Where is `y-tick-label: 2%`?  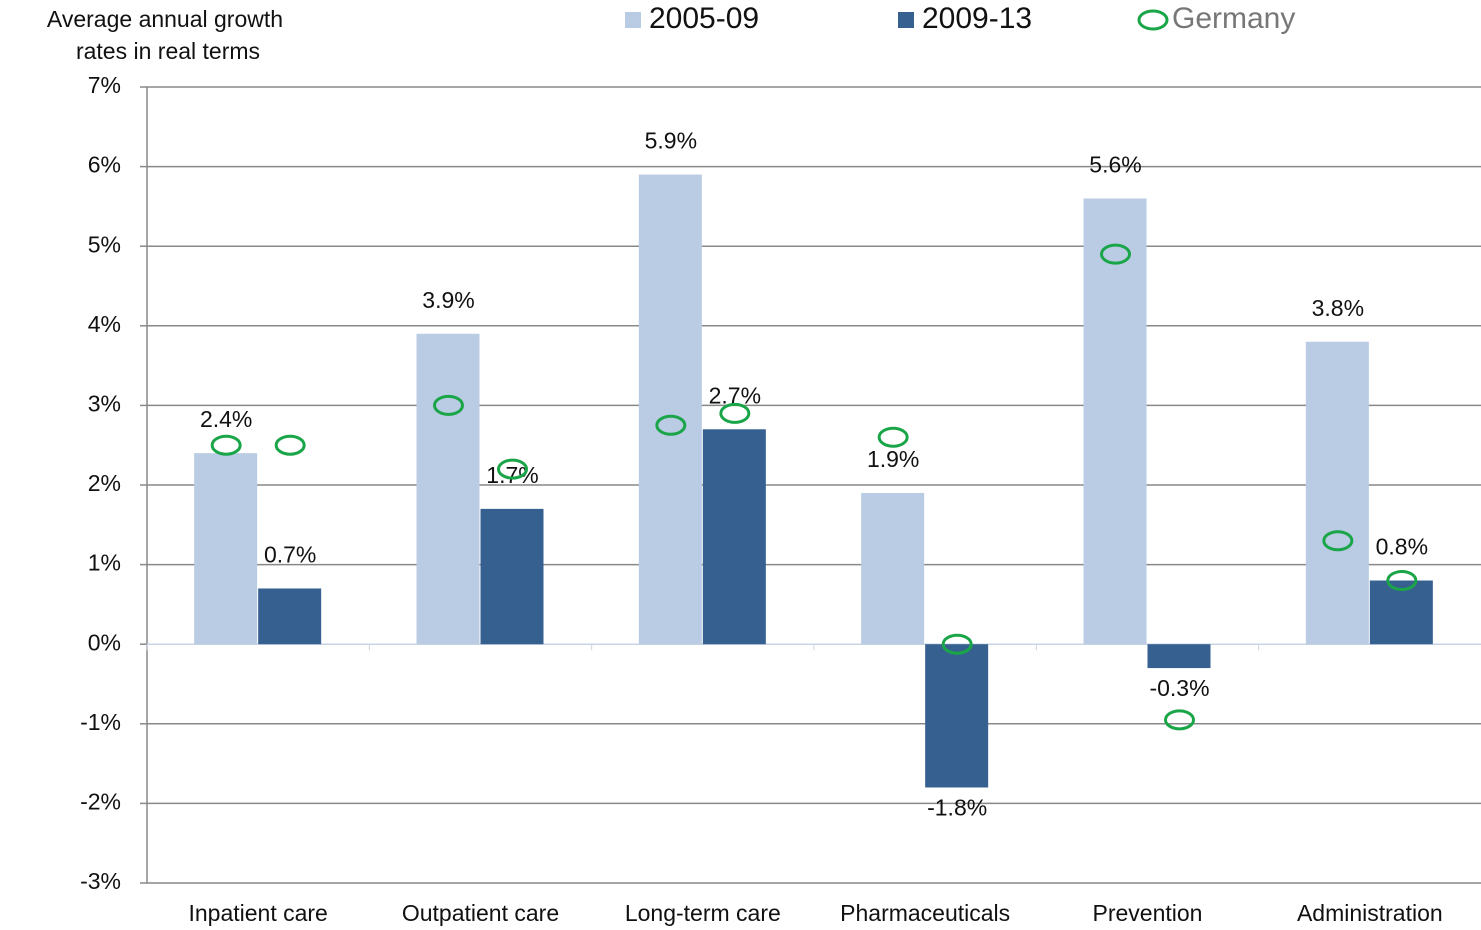 y-tick-label: 2% is located at coordinates (104, 483).